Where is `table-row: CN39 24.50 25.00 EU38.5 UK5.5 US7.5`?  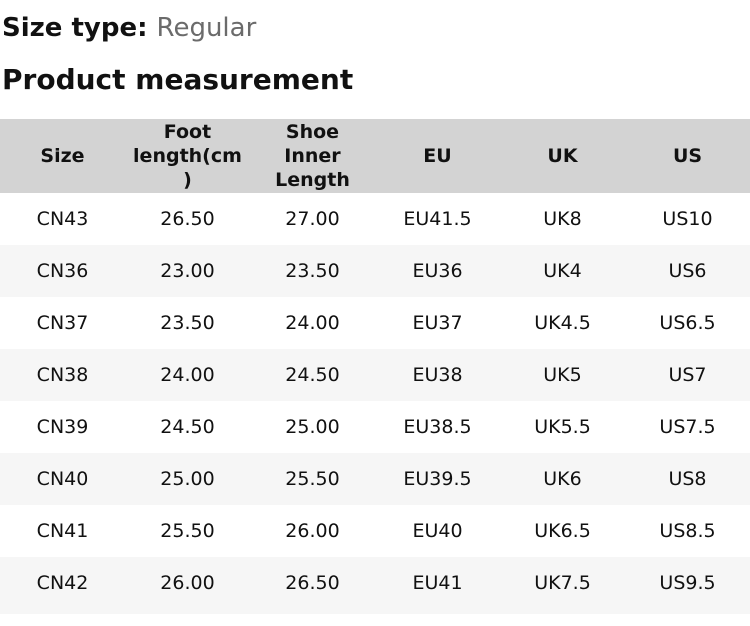
table-row: CN39 24.50 25.00 EU38.5 UK5.5 US7.5 is located at coordinates (375, 427).